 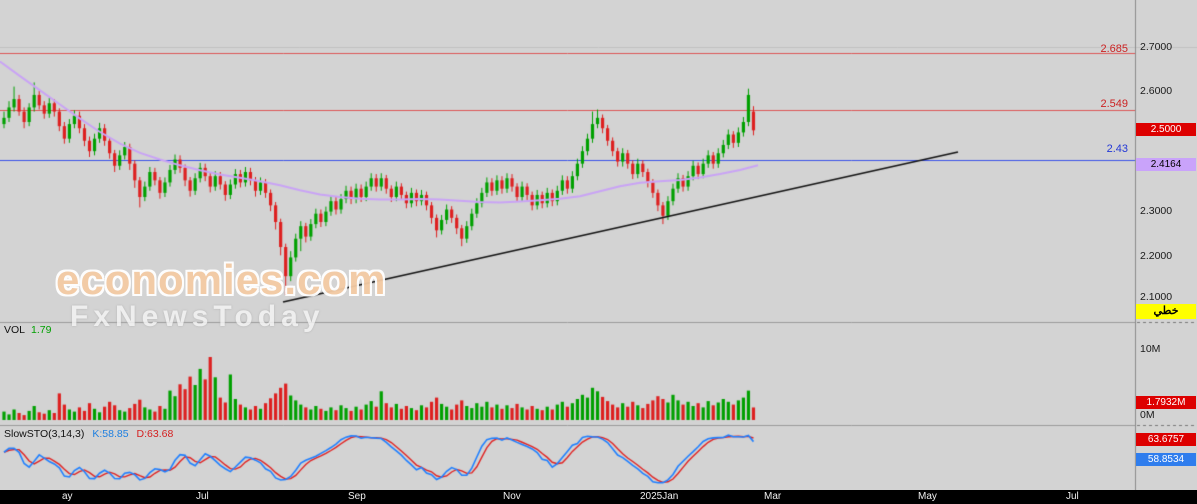 What do you see at coordinates (1114, 49) in the screenshot?
I see `resistance-line-label-1: 2.685` at bounding box center [1114, 49].